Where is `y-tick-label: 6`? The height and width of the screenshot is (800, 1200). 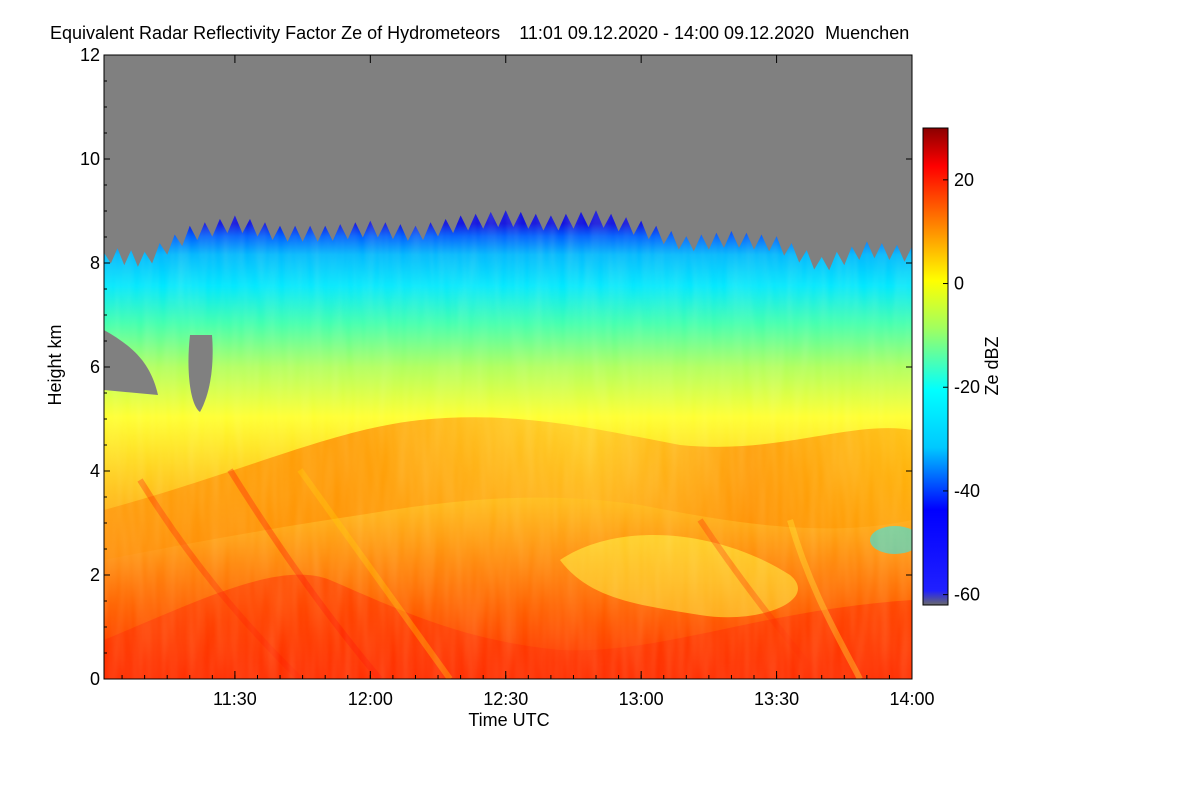
y-tick-label: 6 is located at coordinates (95, 367).